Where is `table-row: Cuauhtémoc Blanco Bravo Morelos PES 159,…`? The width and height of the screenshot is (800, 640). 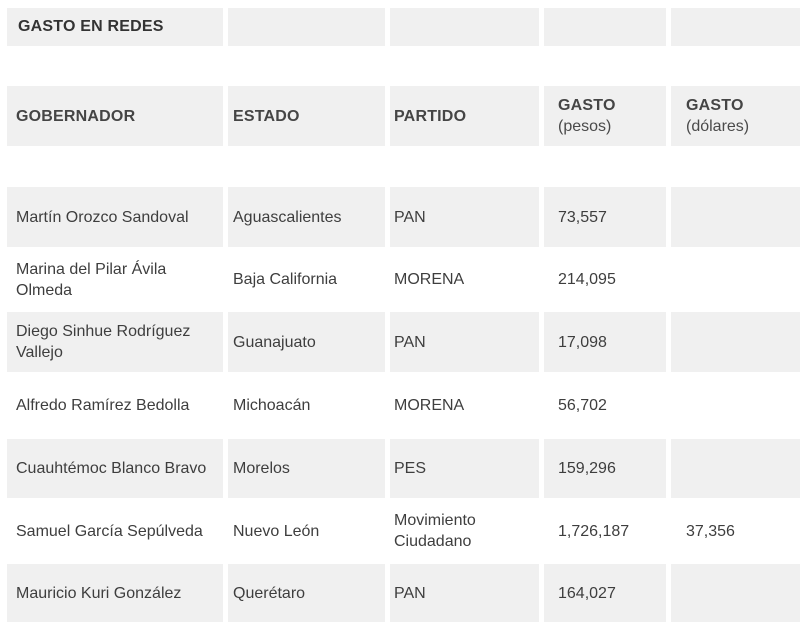 table-row: Cuauhtémoc Blanco Bravo Morelos PES 159,… is located at coordinates (403, 468).